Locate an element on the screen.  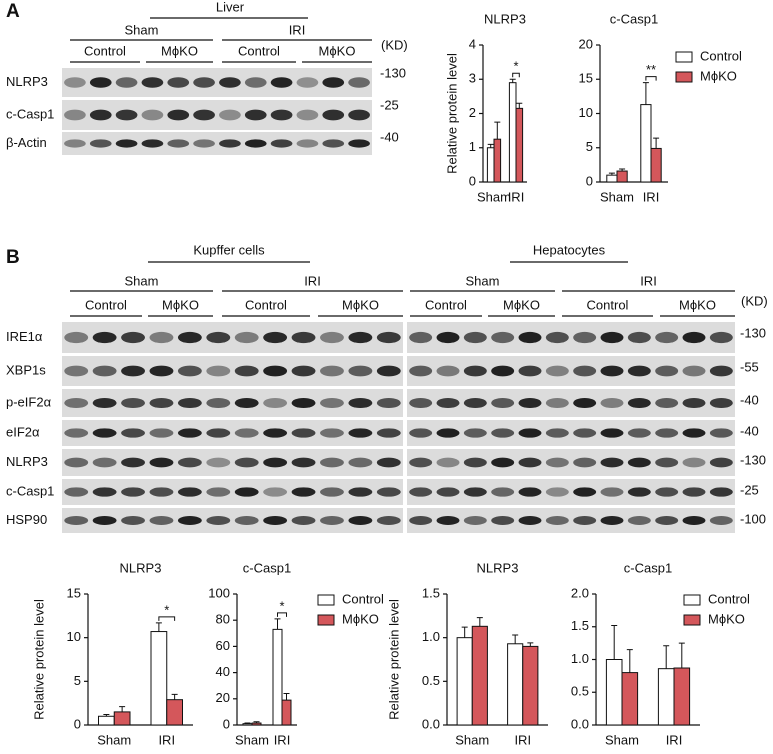
legend-label: Control is located at coordinates (721, 55).